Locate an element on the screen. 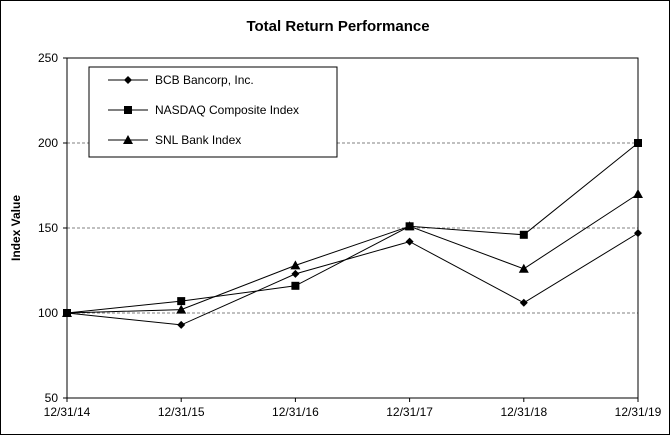  y-tick-label-150: 150 is located at coordinates (48, 228).